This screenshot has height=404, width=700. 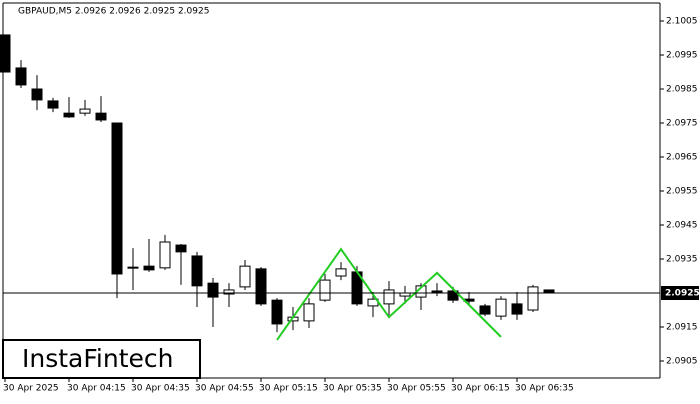 What do you see at coordinates (682, 362) in the screenshot?
I see `y-tick-label: 2.0905` at bounding box center [682, 362].